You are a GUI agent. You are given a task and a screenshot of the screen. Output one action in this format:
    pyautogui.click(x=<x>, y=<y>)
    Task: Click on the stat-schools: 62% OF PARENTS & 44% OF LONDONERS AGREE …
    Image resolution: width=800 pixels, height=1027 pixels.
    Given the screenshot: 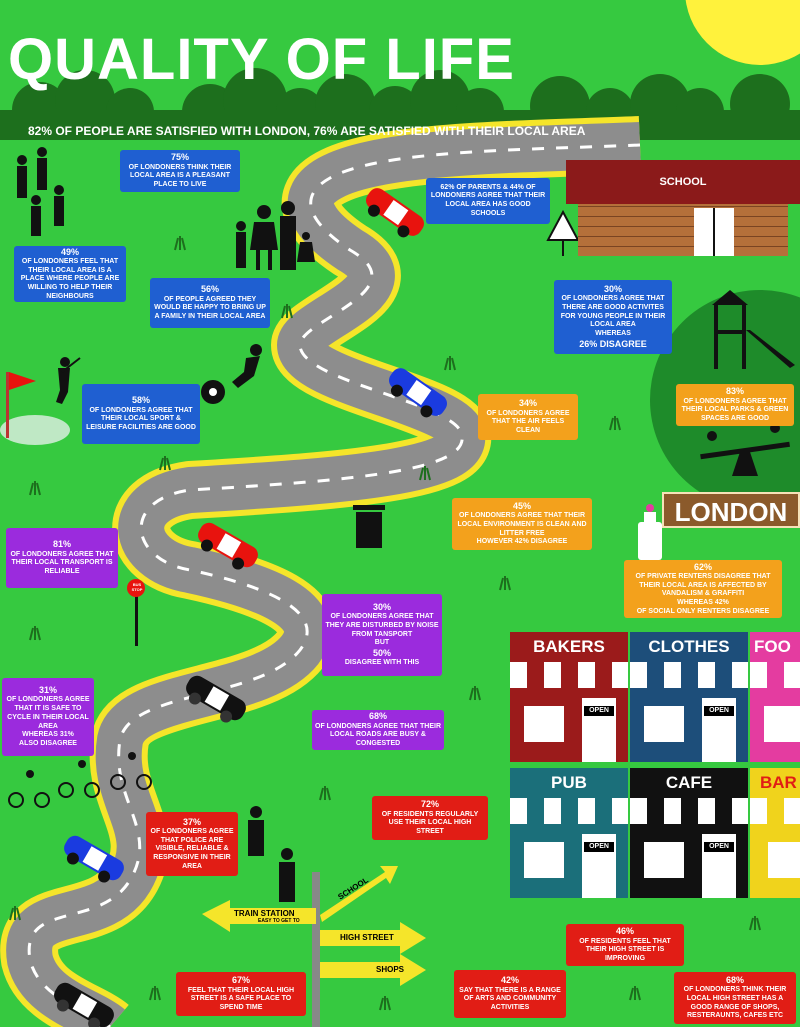 What is the action you would take?
    pyautogui.click(x=488, y=201)
    